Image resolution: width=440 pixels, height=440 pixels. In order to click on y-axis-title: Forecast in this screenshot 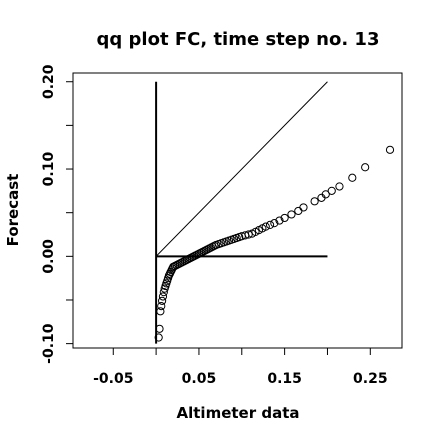, I will do `click(13, 210)`.